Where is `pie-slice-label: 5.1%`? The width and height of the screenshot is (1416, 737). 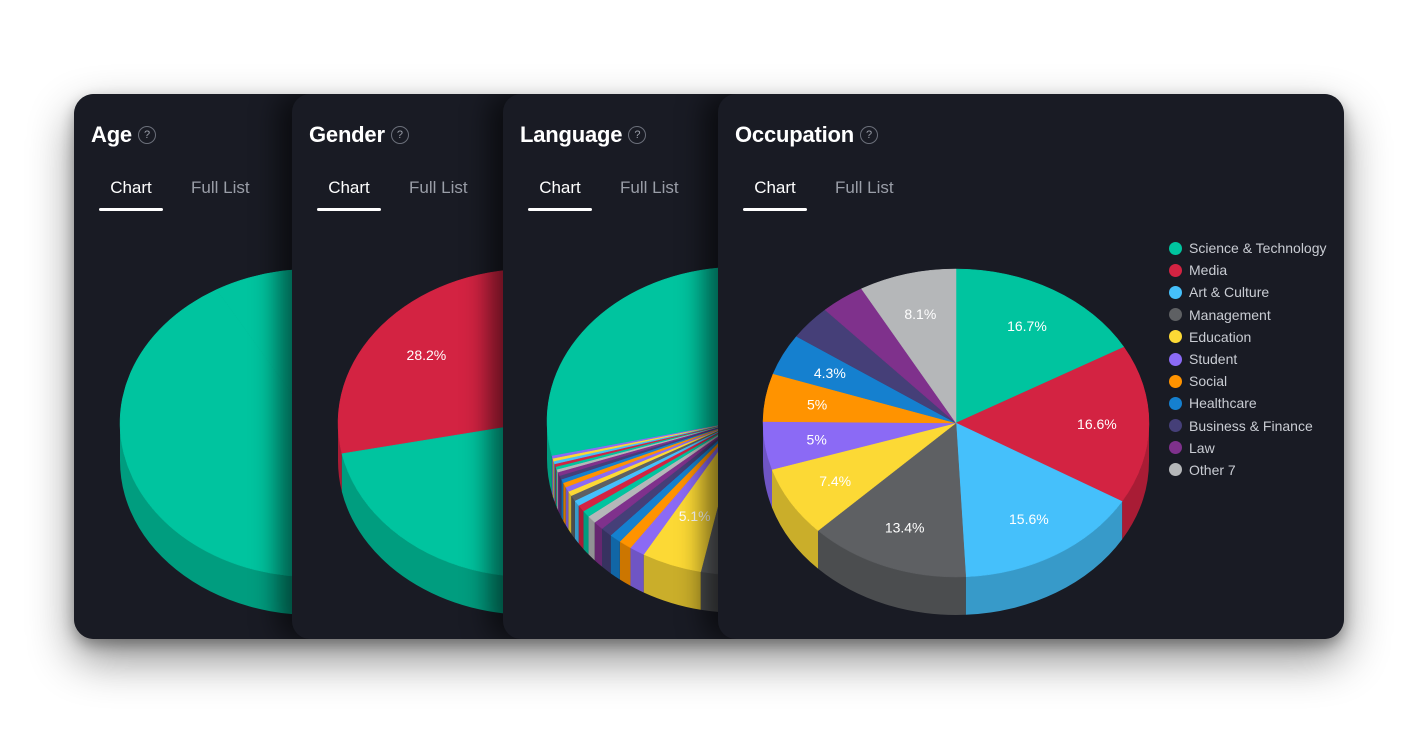 pie-slice-label: 5.1% is located at coordinates (695, 516).